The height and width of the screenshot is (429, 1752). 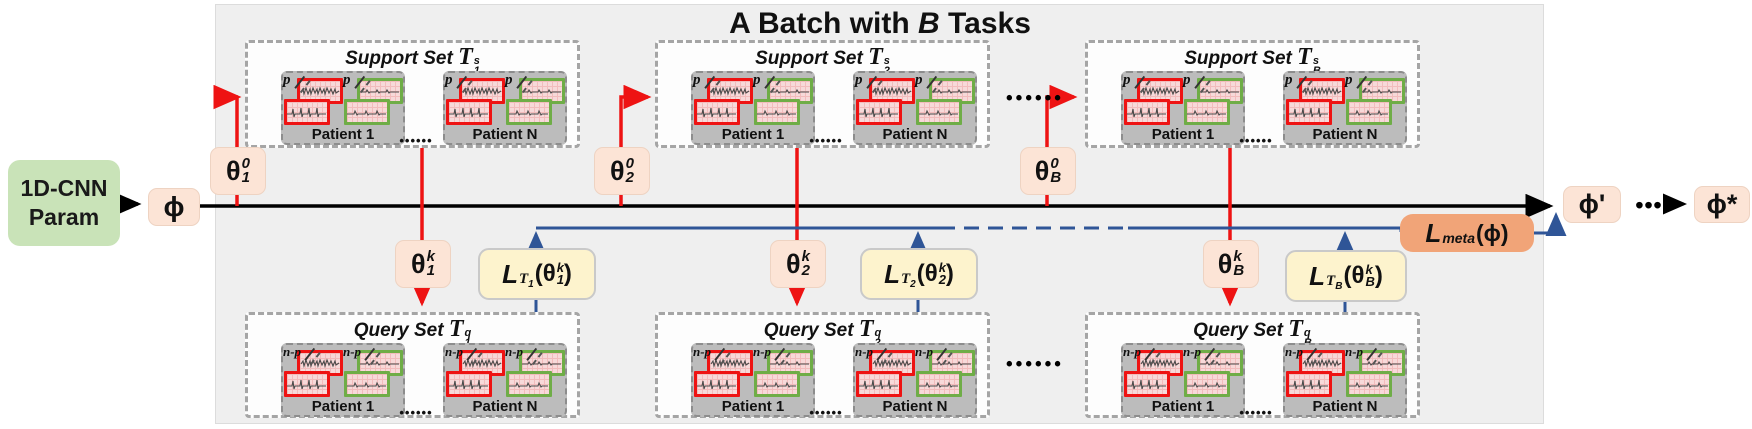 What do you see at coordinates (1252, 332) in the screenshot?
I see `query-set-B-title: Query Set TqB` at bounding box center [1252, 332].